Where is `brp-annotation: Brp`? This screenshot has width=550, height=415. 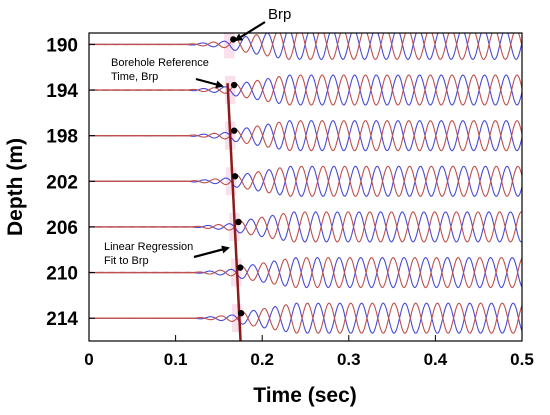 brp-annotation: Brp is located at coordinates (279, 14).